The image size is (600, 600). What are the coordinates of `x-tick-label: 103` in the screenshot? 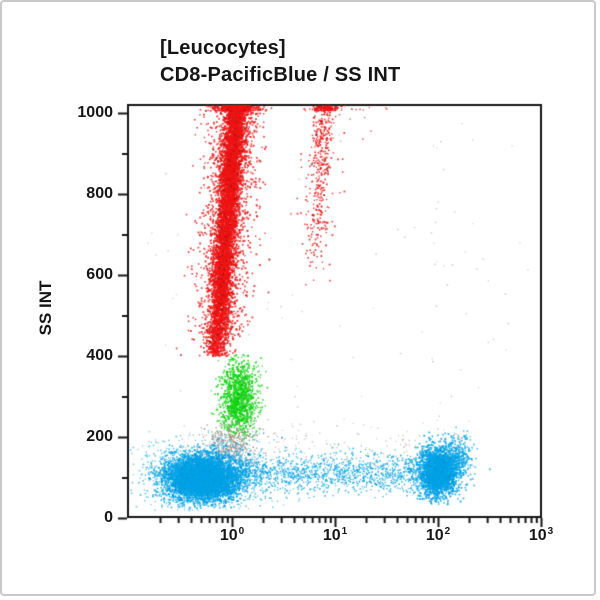 It's located at (541, 535).